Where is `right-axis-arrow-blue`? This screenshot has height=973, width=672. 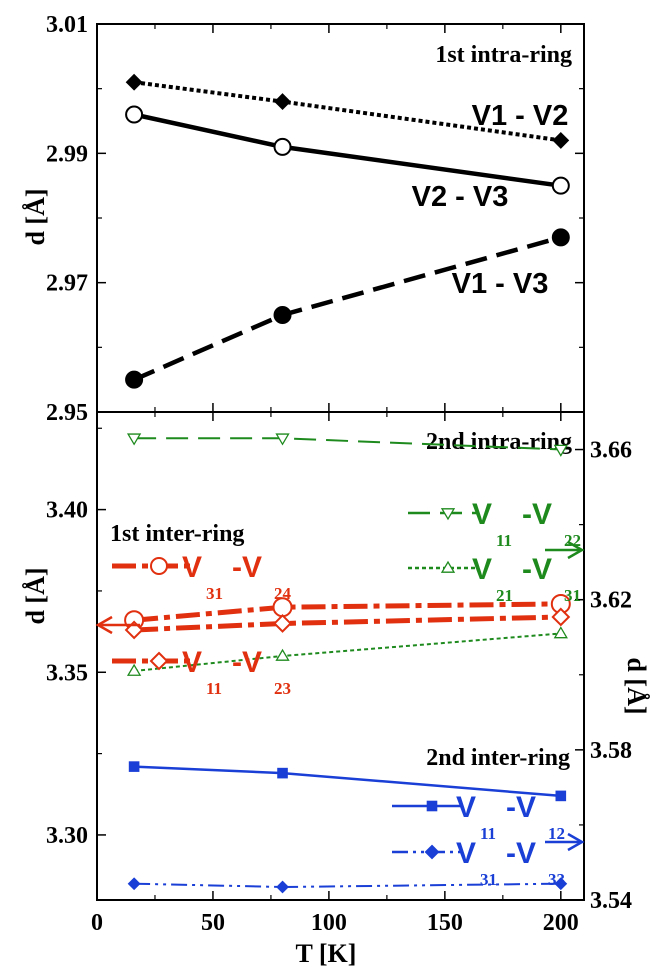
right-axis-arrow-blue is located at coordinates (565, 842).